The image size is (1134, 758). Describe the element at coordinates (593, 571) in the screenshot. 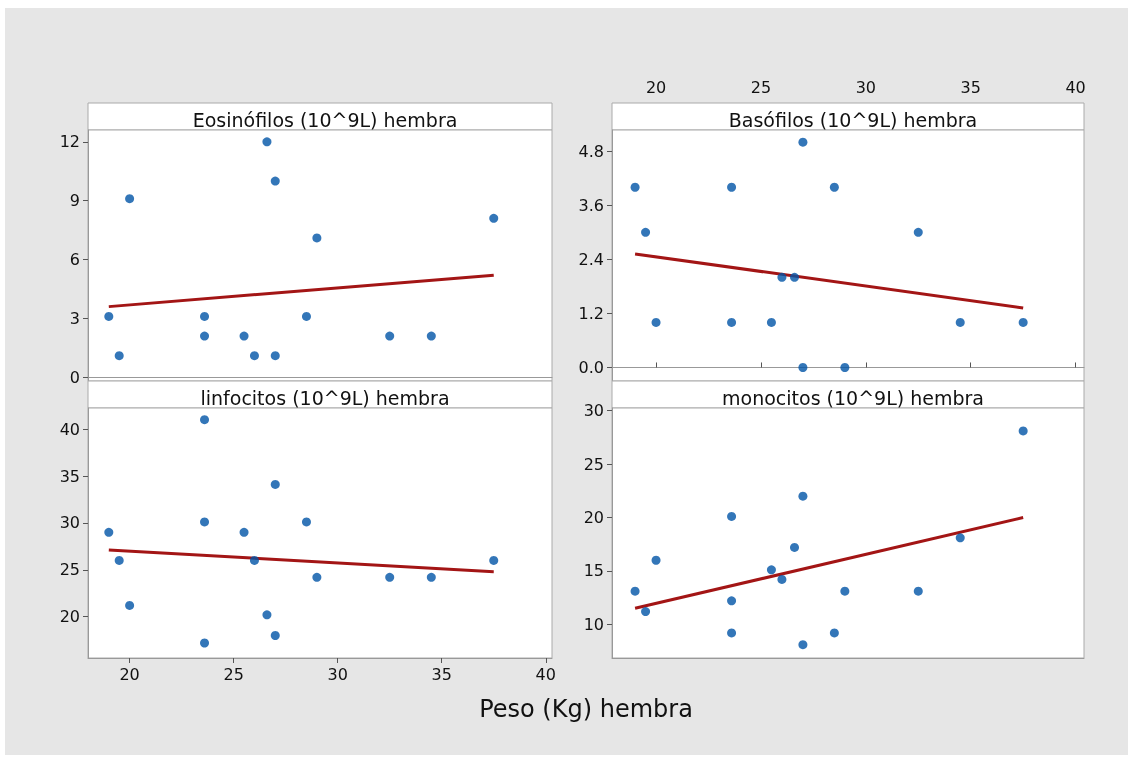

I see `y-tick-label: 15` at that location.